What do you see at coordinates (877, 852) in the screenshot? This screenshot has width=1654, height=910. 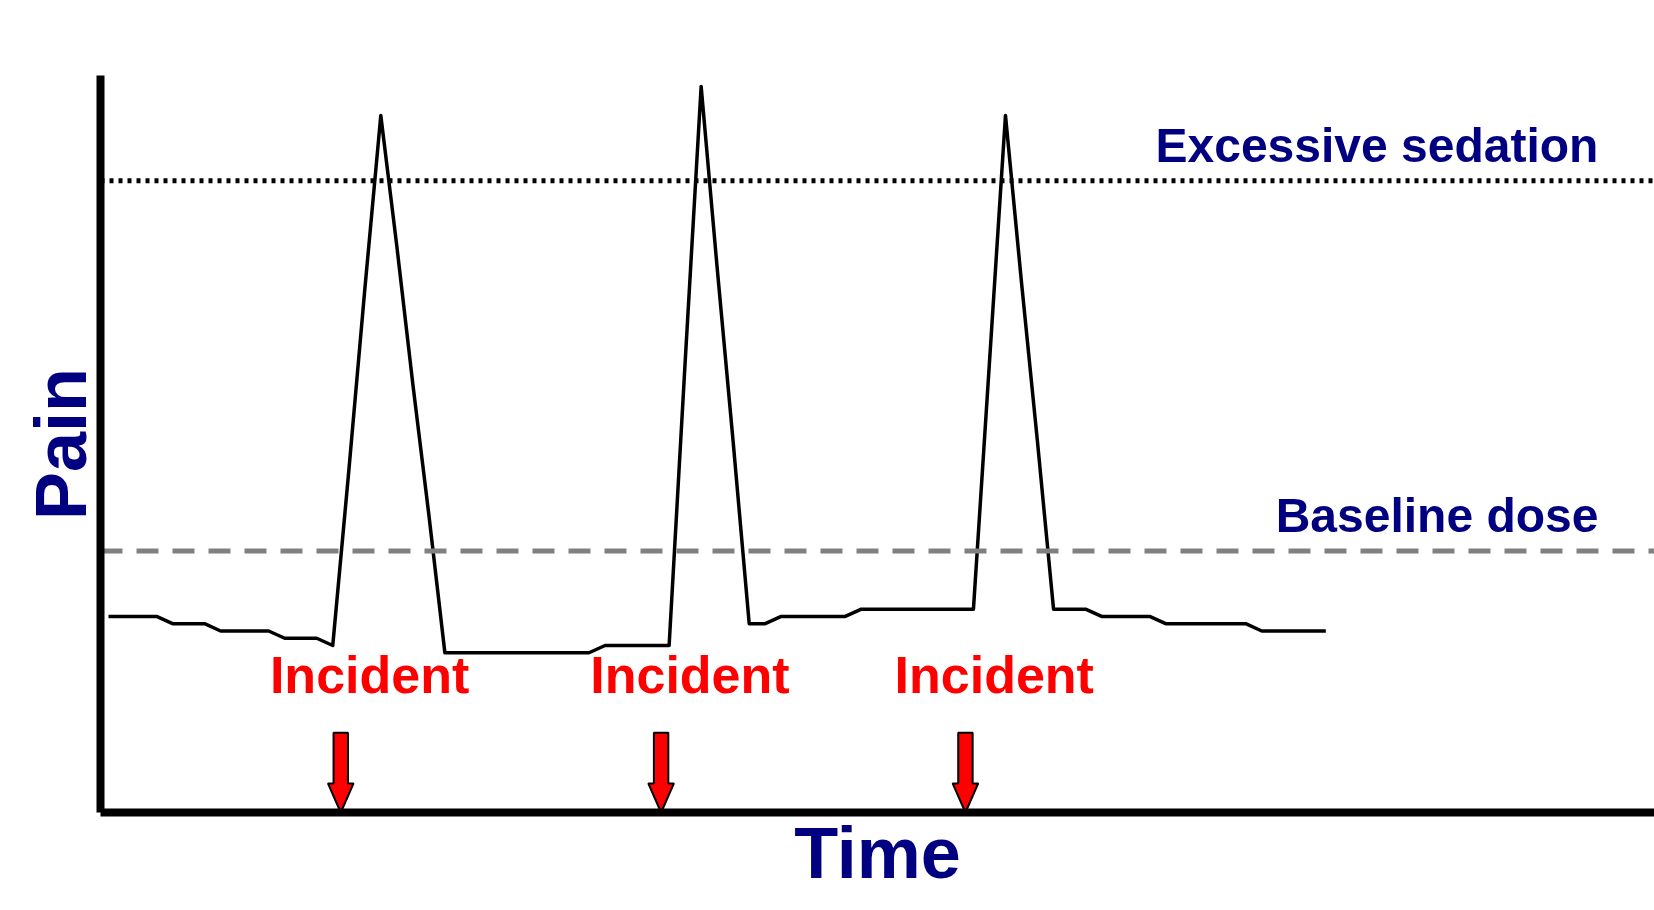 I see `x-axis-title: Time` at bounding box center [877, 852].